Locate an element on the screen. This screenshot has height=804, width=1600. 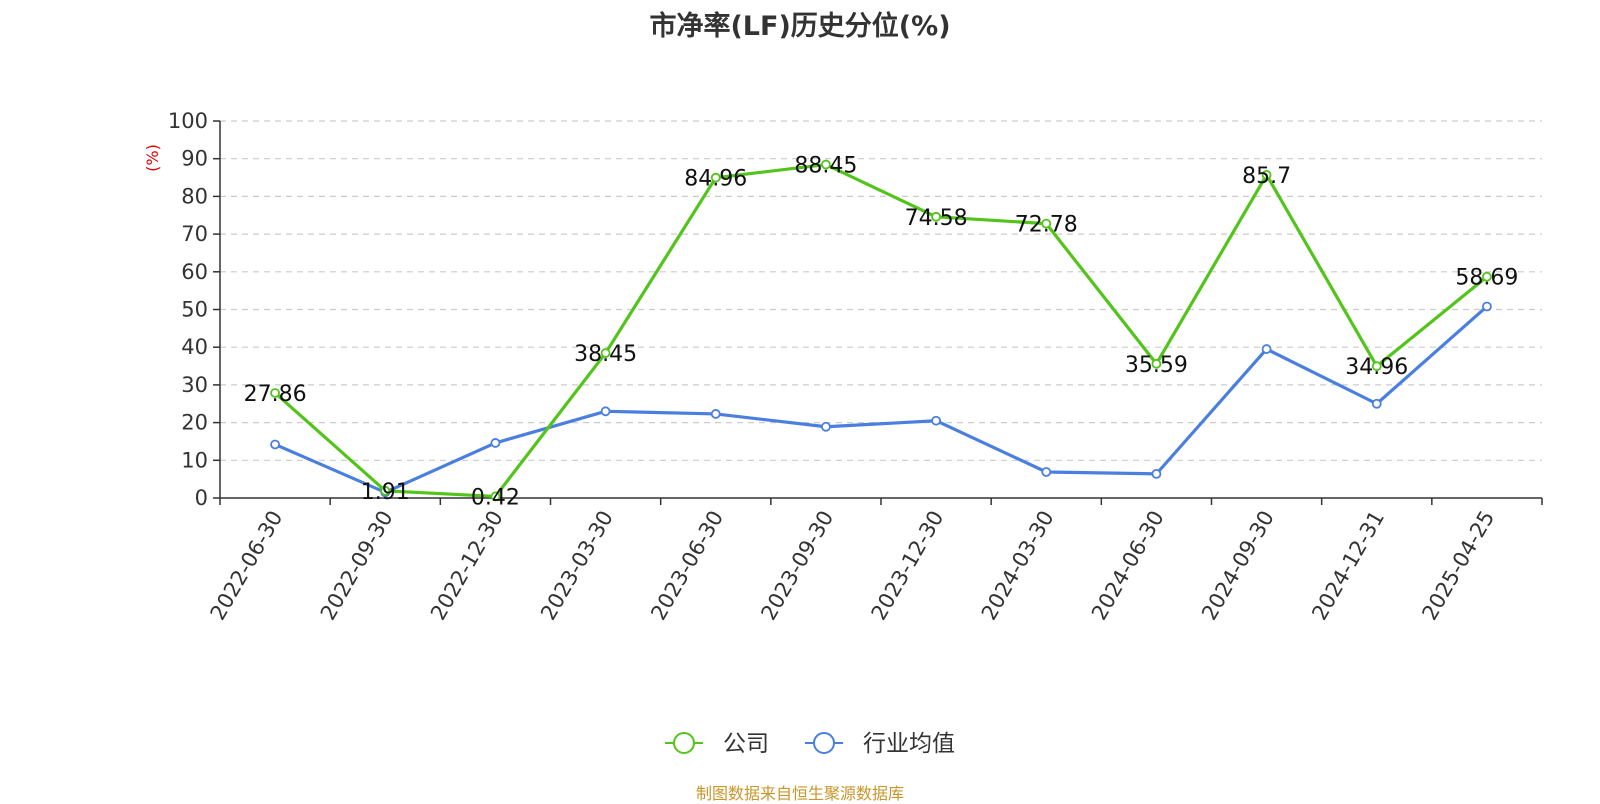
y-tick-label: 60 is located at coordinates (194, 272).